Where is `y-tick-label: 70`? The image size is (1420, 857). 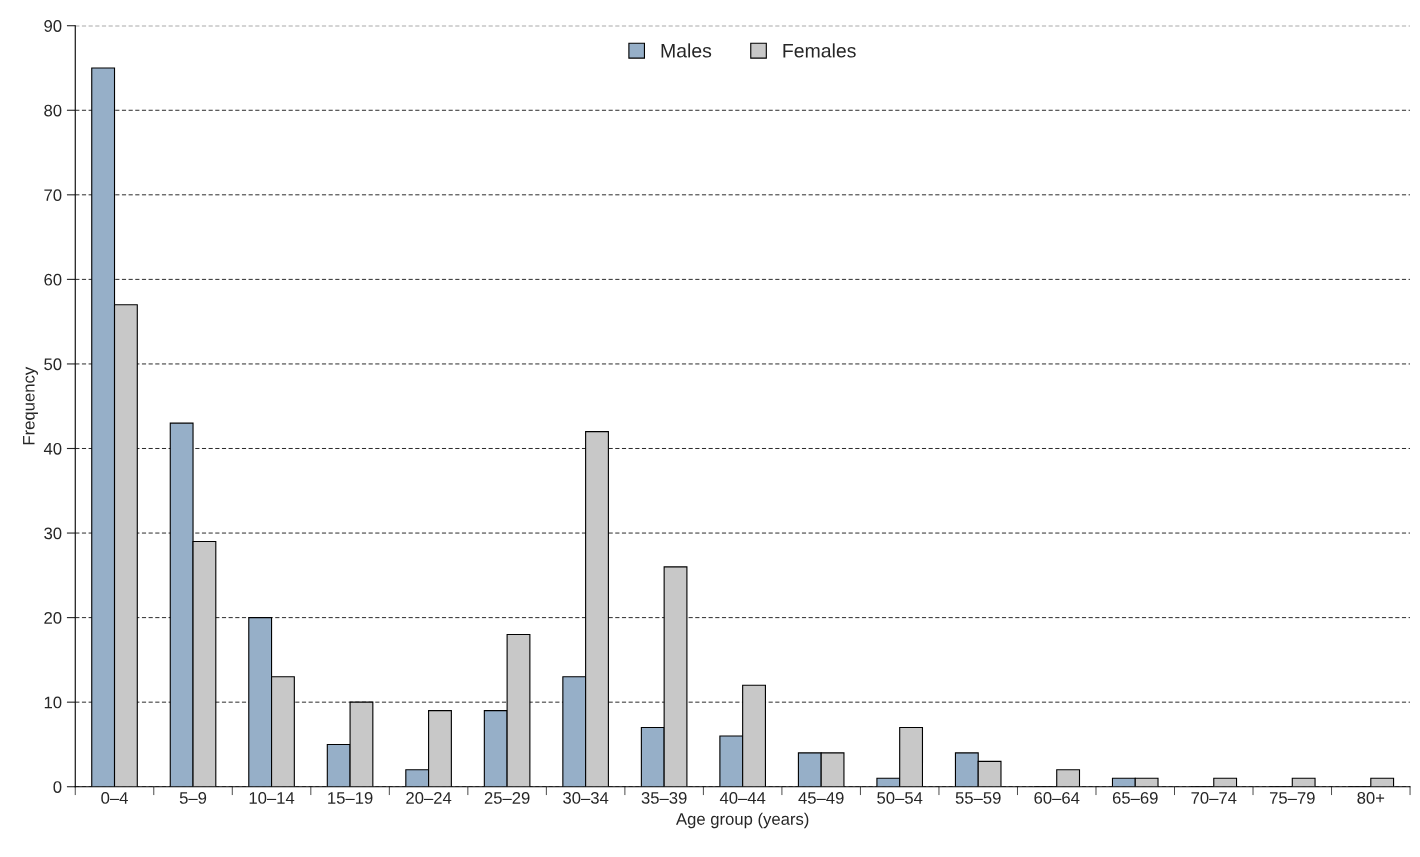
y-tick-label: 70 is located at coordinates (53, 195).